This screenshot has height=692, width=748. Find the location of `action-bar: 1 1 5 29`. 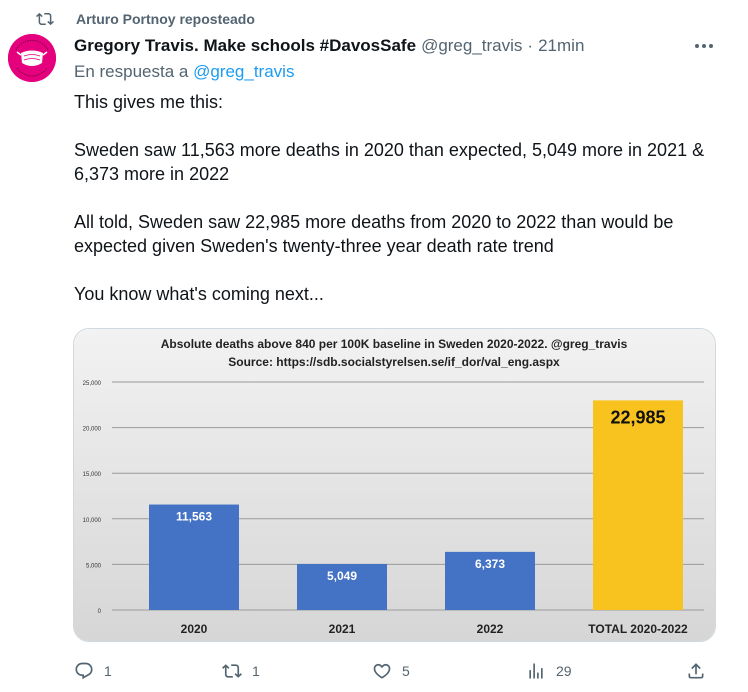

action-bar: 1 1 5 29 is located at coordinates (399, 671).